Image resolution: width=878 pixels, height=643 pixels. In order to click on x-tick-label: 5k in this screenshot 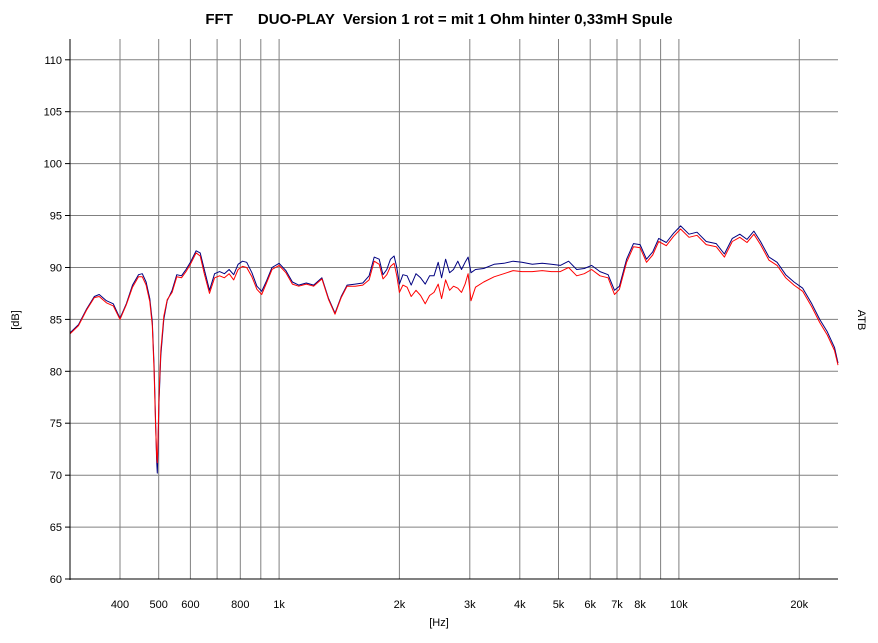, I will do `click(559, 605)`.